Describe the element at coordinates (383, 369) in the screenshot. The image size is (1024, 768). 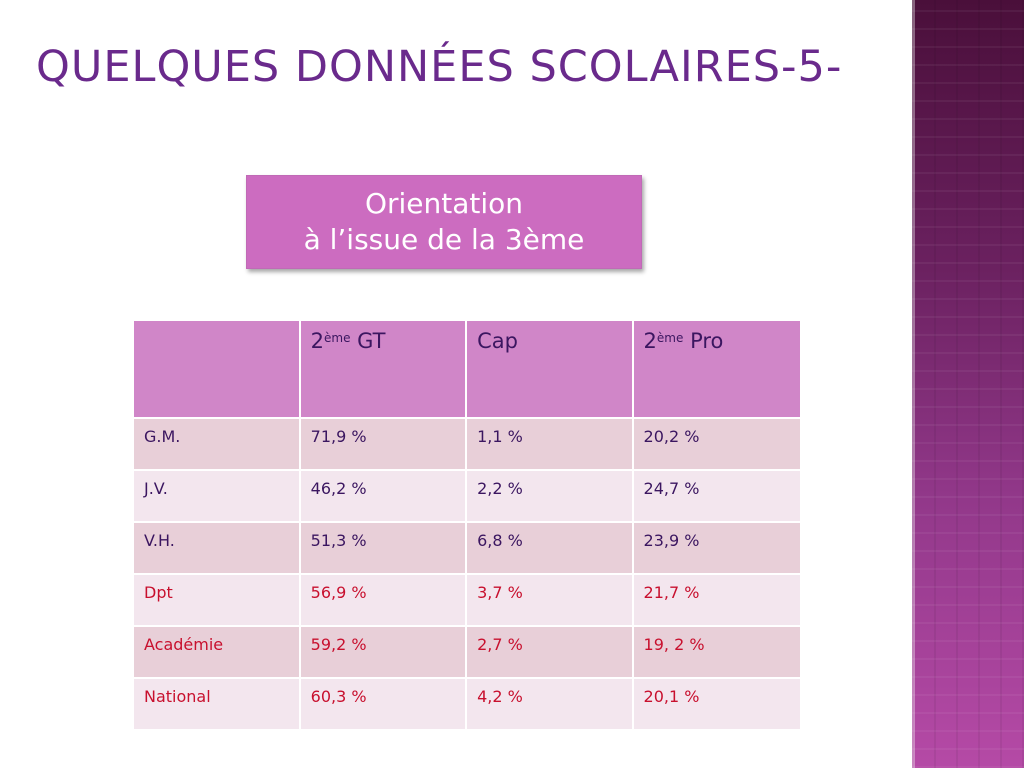
I see `header-cell-2eme-gt: 2ème GT` at that location.